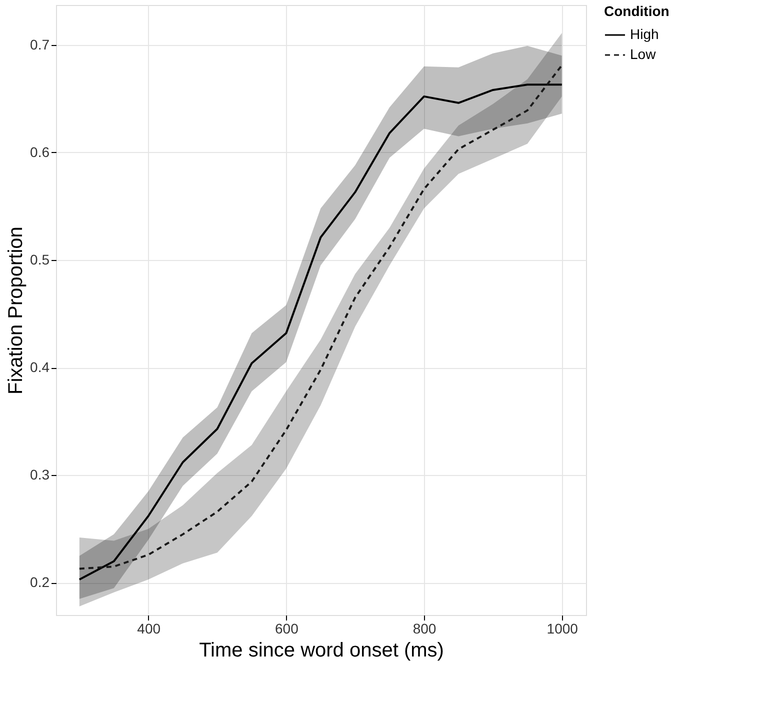 Image resolution: width=770 pixels, height=713 pixels. What do you see at coordinates (424, 628) in the screenshot?
I see `x-tick-label: 800` at bounding box center [424, 628].